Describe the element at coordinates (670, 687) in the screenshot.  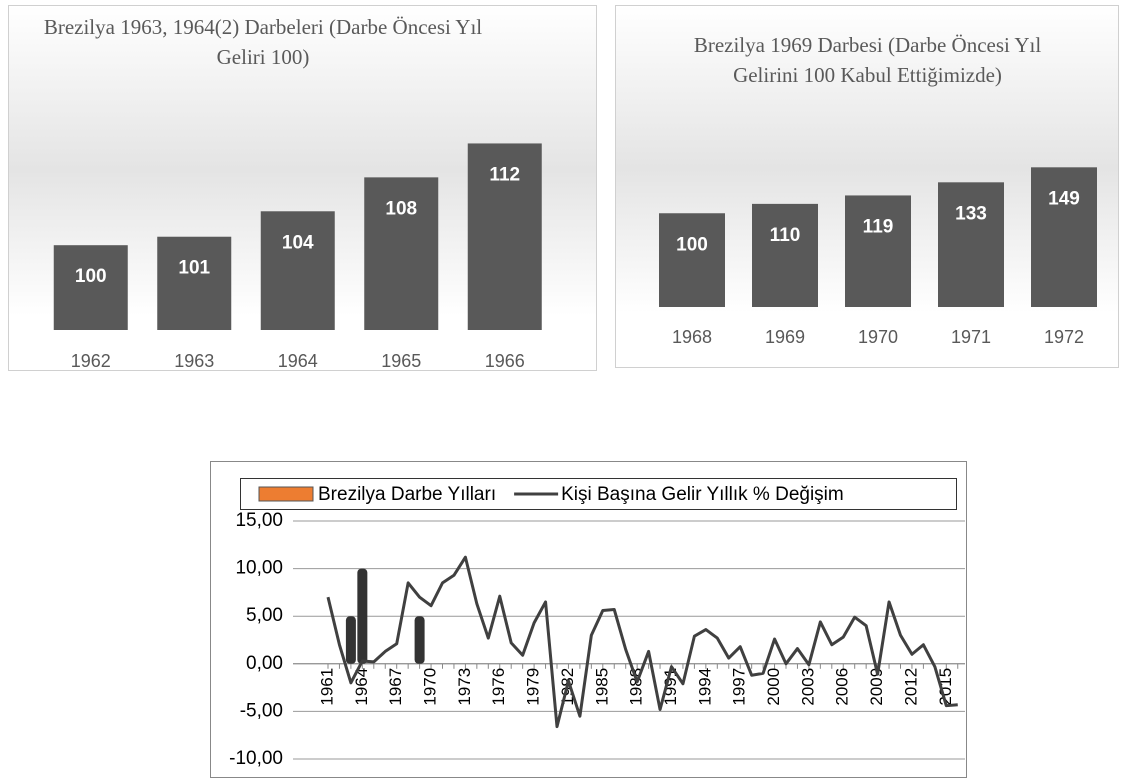
I see `x-tick-label: 1991` at that location.